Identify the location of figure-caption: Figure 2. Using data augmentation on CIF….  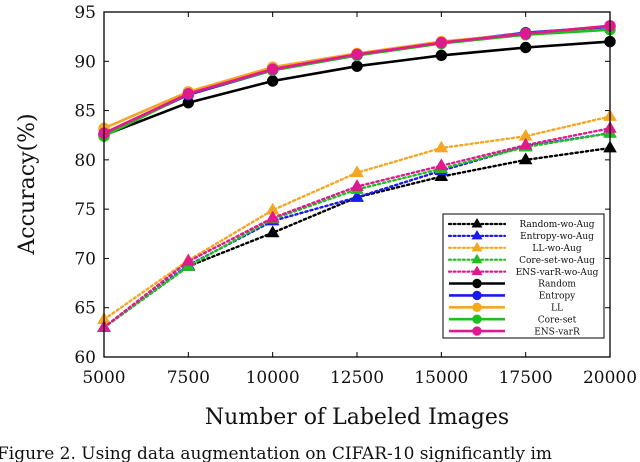
(276, 453).